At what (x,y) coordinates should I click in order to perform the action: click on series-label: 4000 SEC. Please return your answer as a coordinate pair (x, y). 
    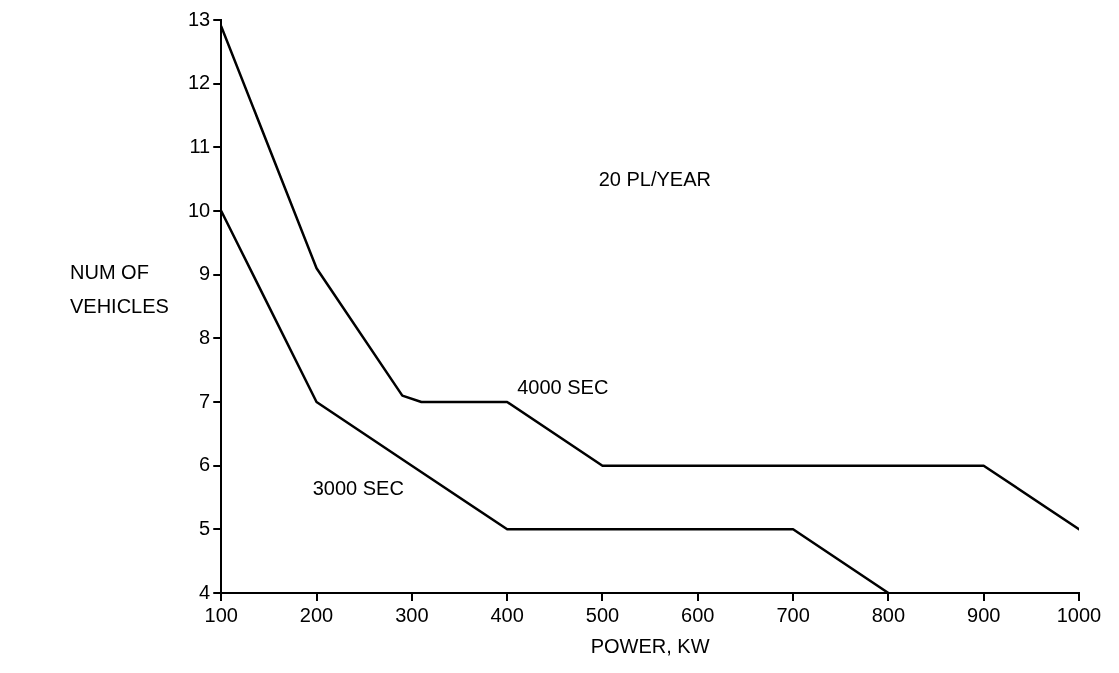
    Looking at the image, I should click on (563, 386).